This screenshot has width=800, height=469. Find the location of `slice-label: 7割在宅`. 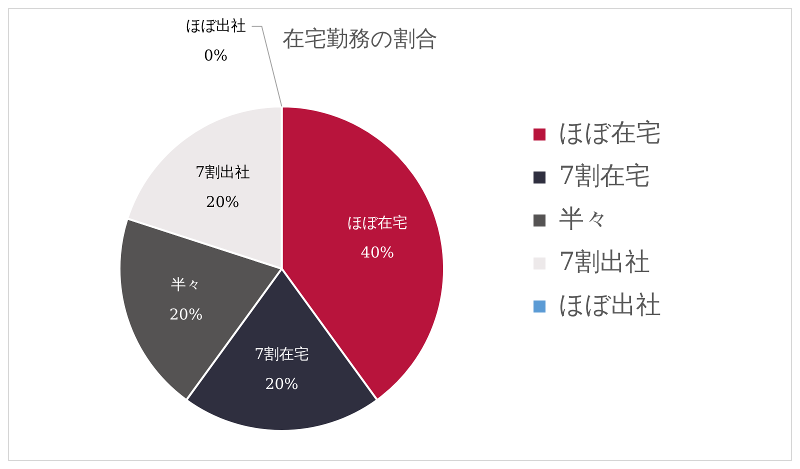

slice-label: 7割在宅 is located at coordinates (282, 354).